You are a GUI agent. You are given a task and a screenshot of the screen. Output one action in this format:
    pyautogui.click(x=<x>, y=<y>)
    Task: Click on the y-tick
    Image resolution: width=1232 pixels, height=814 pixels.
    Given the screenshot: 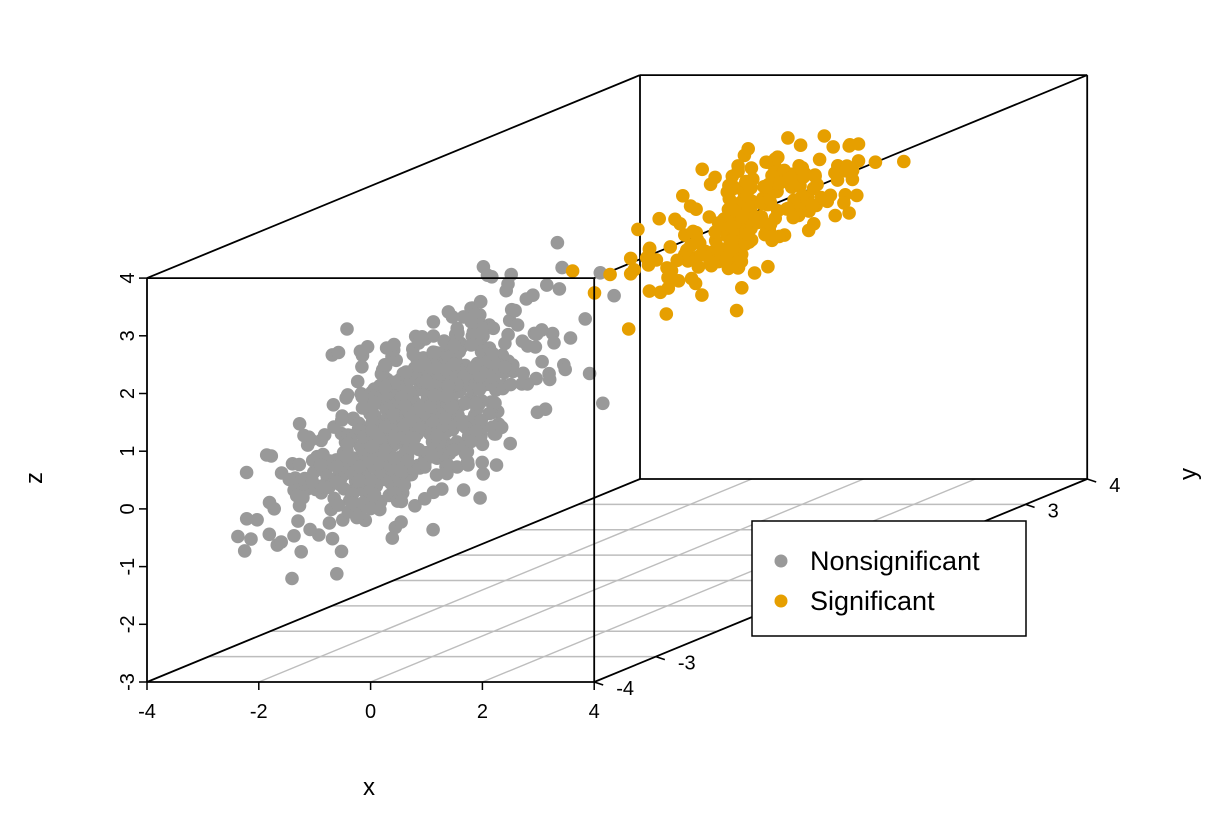 What is the action you would take?
    pyautogui.click(x=660, y=658)
    